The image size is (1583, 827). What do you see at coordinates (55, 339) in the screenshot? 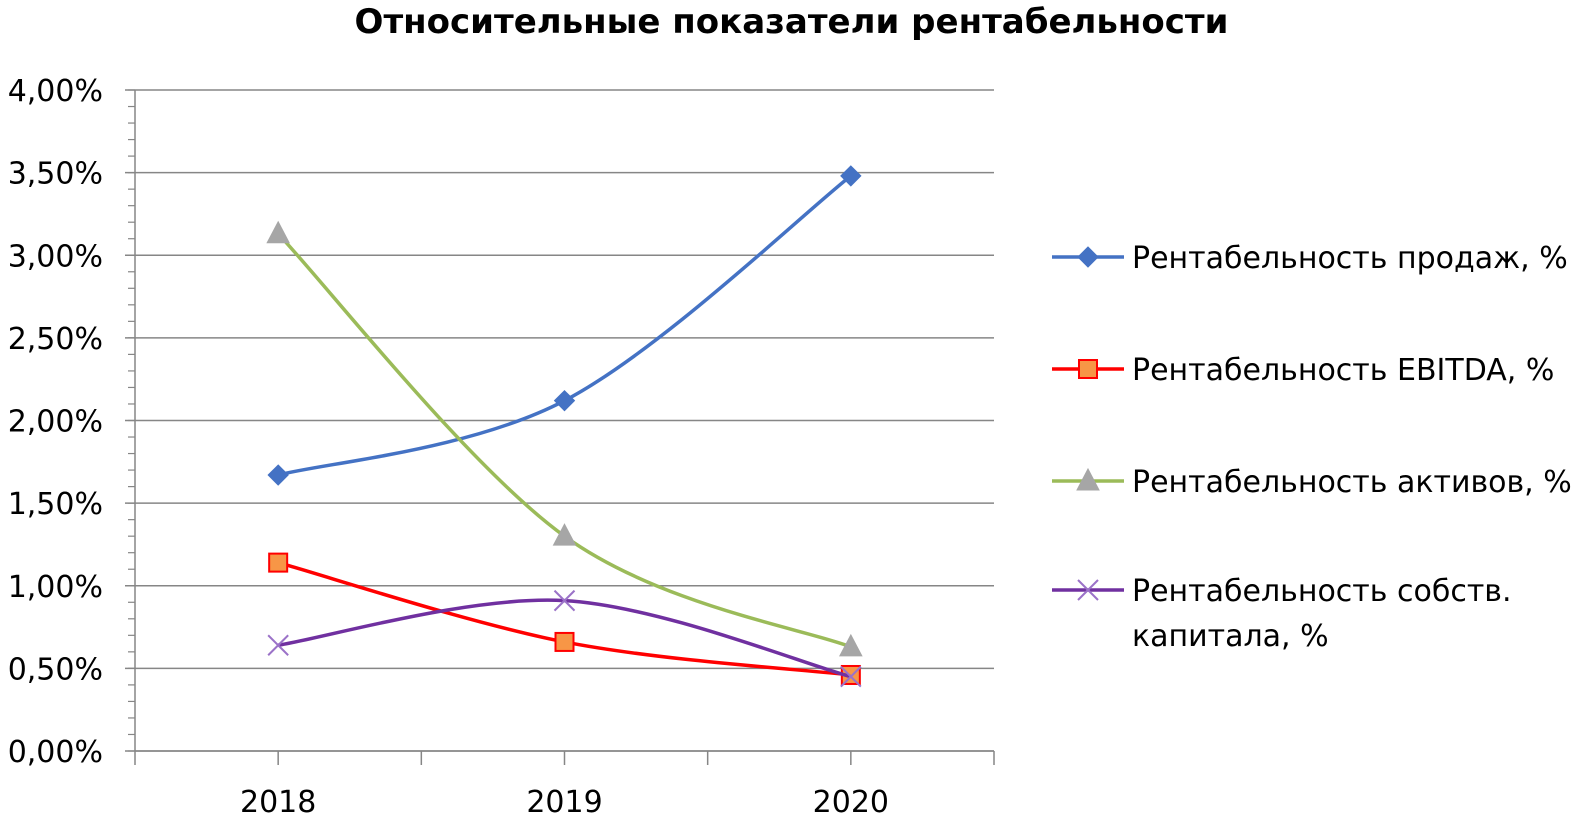
I see `y-tick-label: 2,50%` at bounding box center [55, 339].